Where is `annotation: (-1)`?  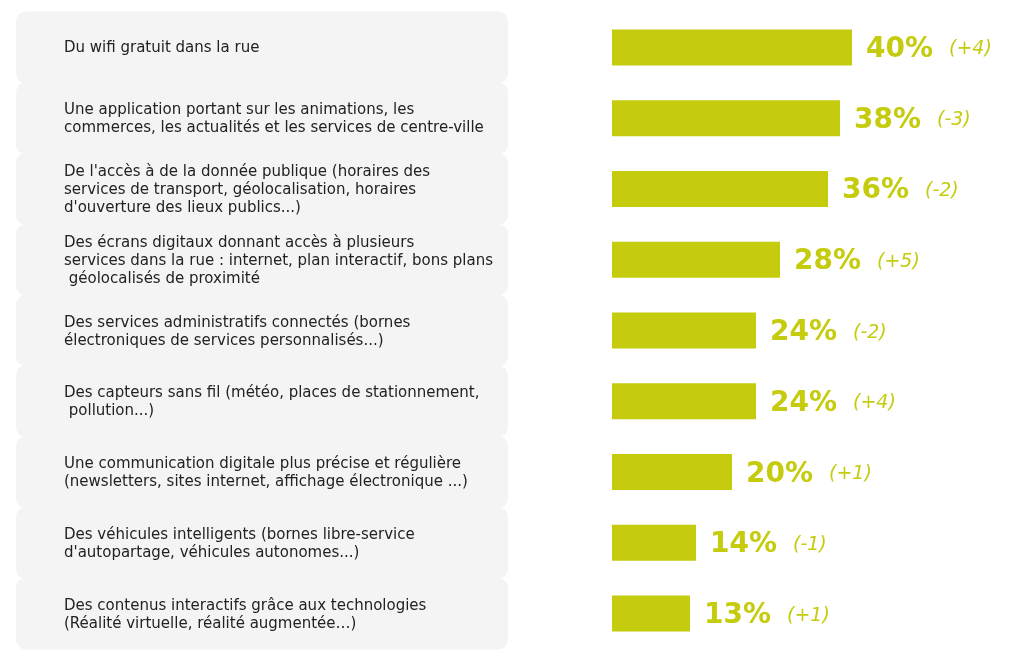 annotation: (-1) is located at coordinates (810, 542).